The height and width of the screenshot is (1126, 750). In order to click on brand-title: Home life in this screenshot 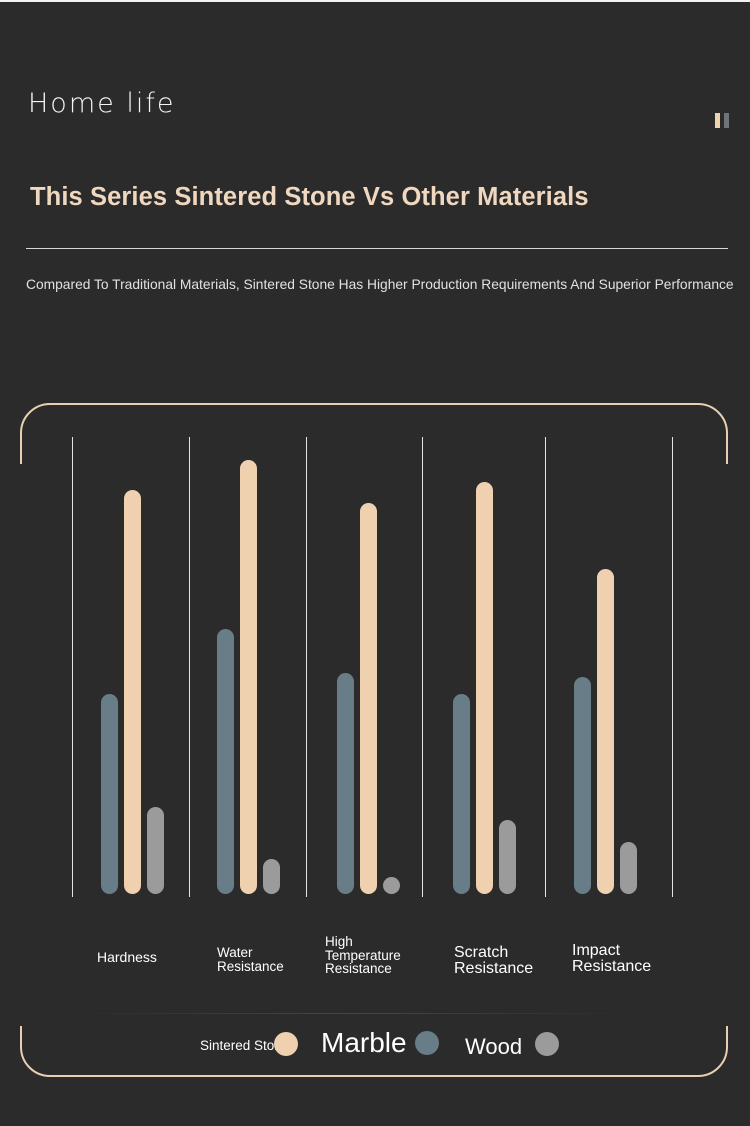, I will do `click(102, 103)`.